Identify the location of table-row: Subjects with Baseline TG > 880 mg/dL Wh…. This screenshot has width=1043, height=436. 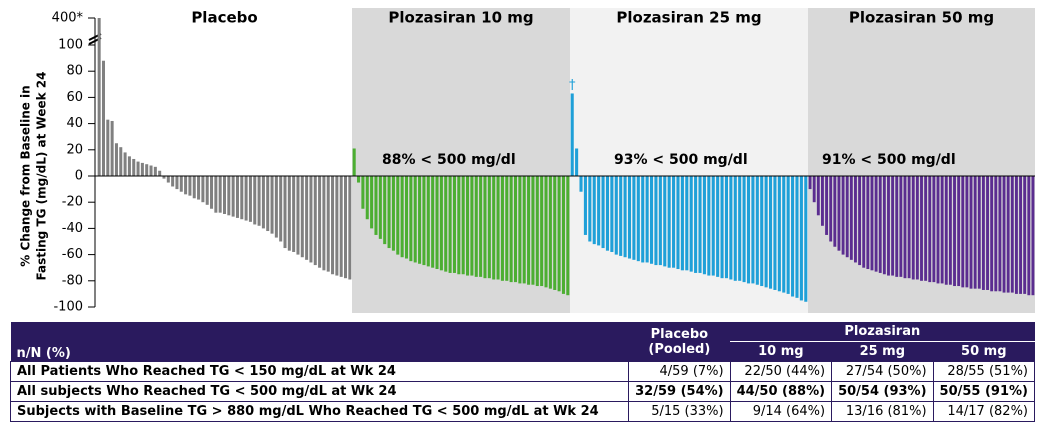
(522, 411).